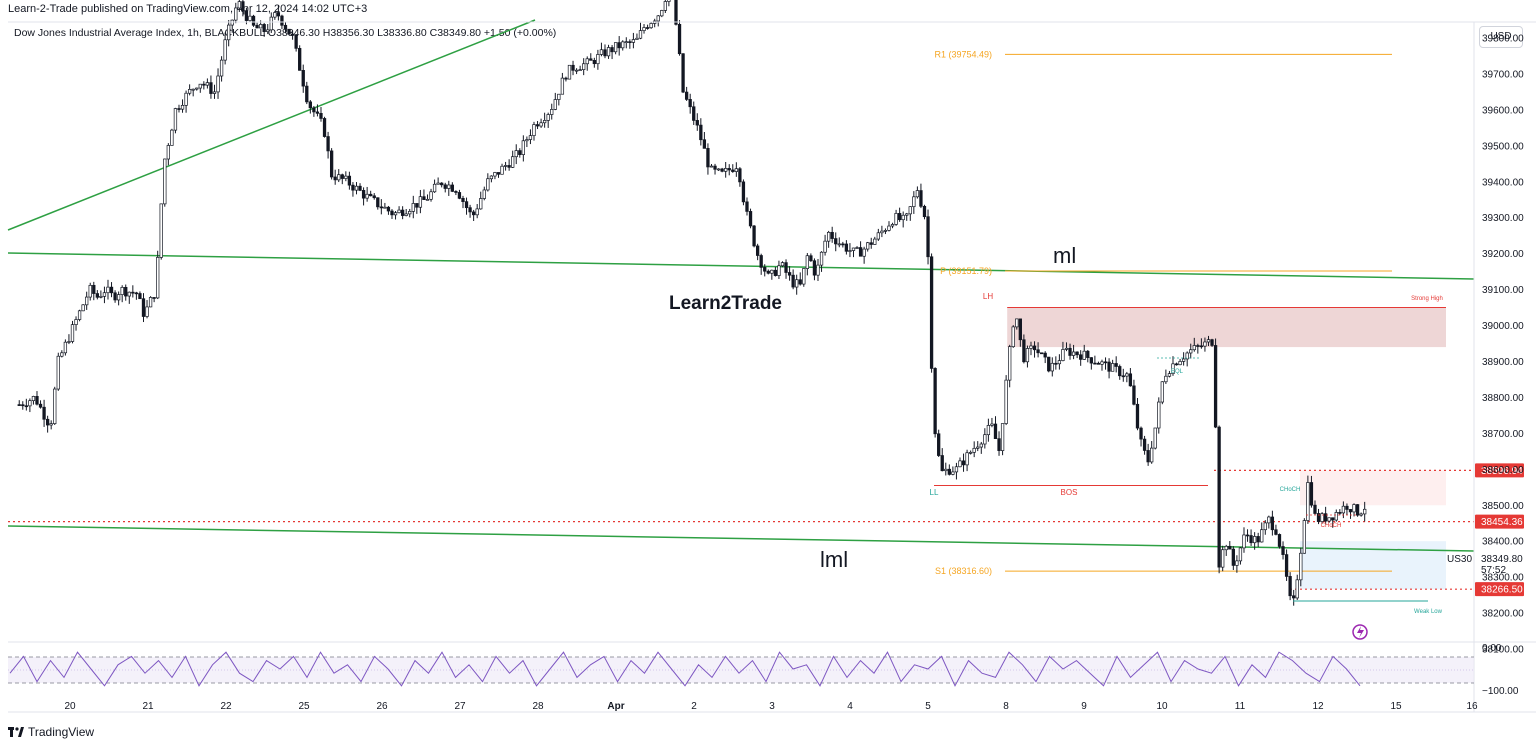  What do you see at coordinates (1499, 563) in the screenshot?
I see `current-price-bg` at bounding box center [1499, 563].